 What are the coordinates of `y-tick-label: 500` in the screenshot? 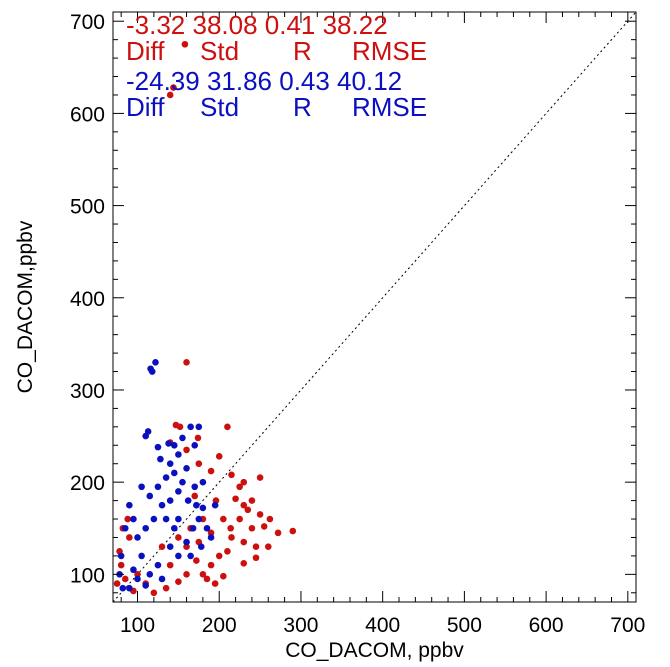 It's located at (87, 207).